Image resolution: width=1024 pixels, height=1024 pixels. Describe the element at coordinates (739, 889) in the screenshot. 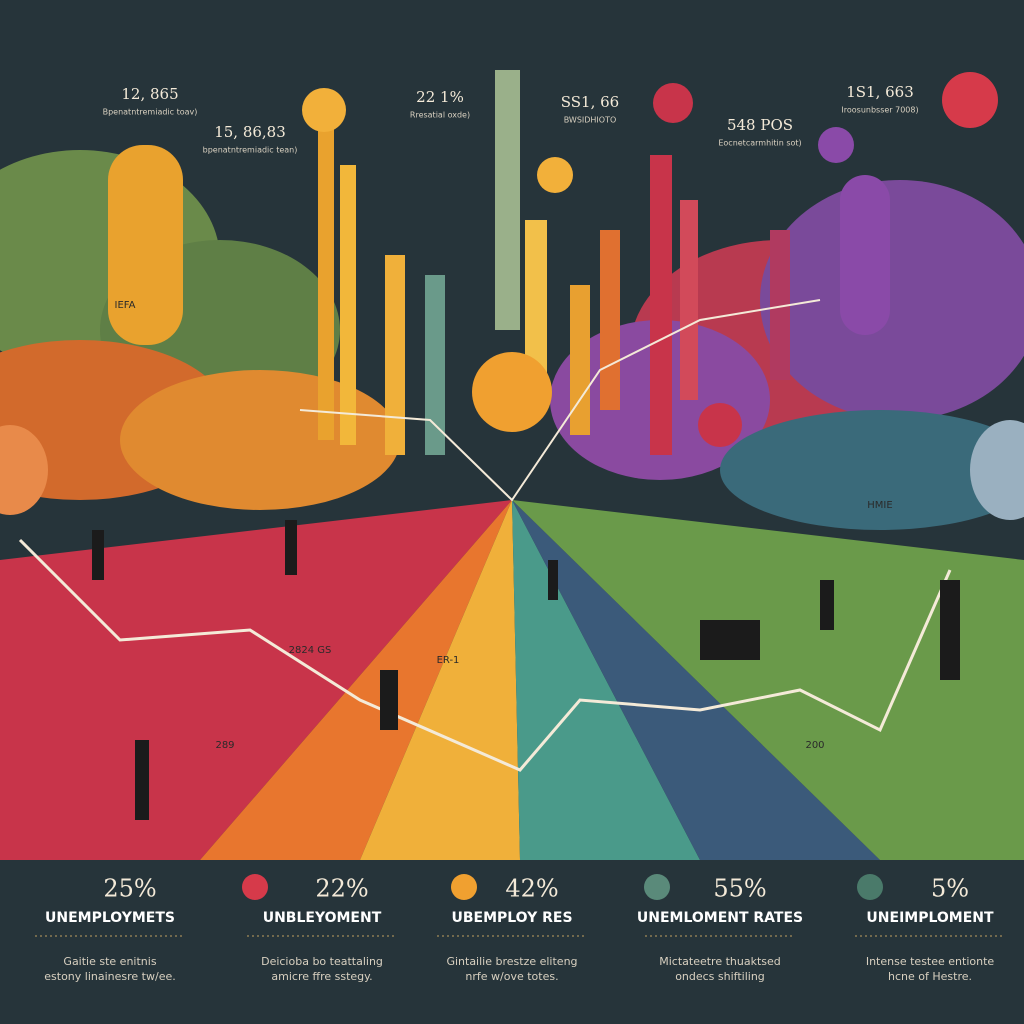

I see `stat-value: 55%` at that location.